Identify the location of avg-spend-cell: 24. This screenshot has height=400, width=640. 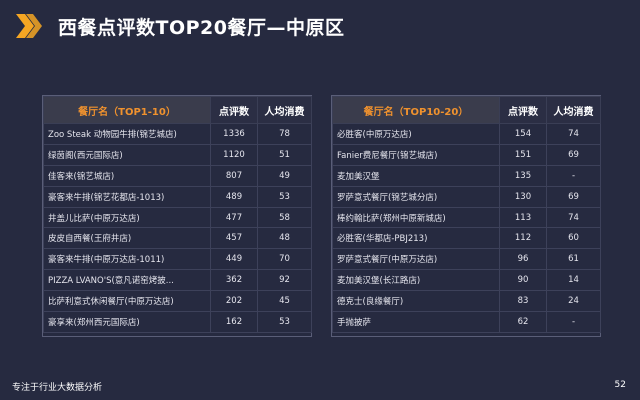
(573, 301).